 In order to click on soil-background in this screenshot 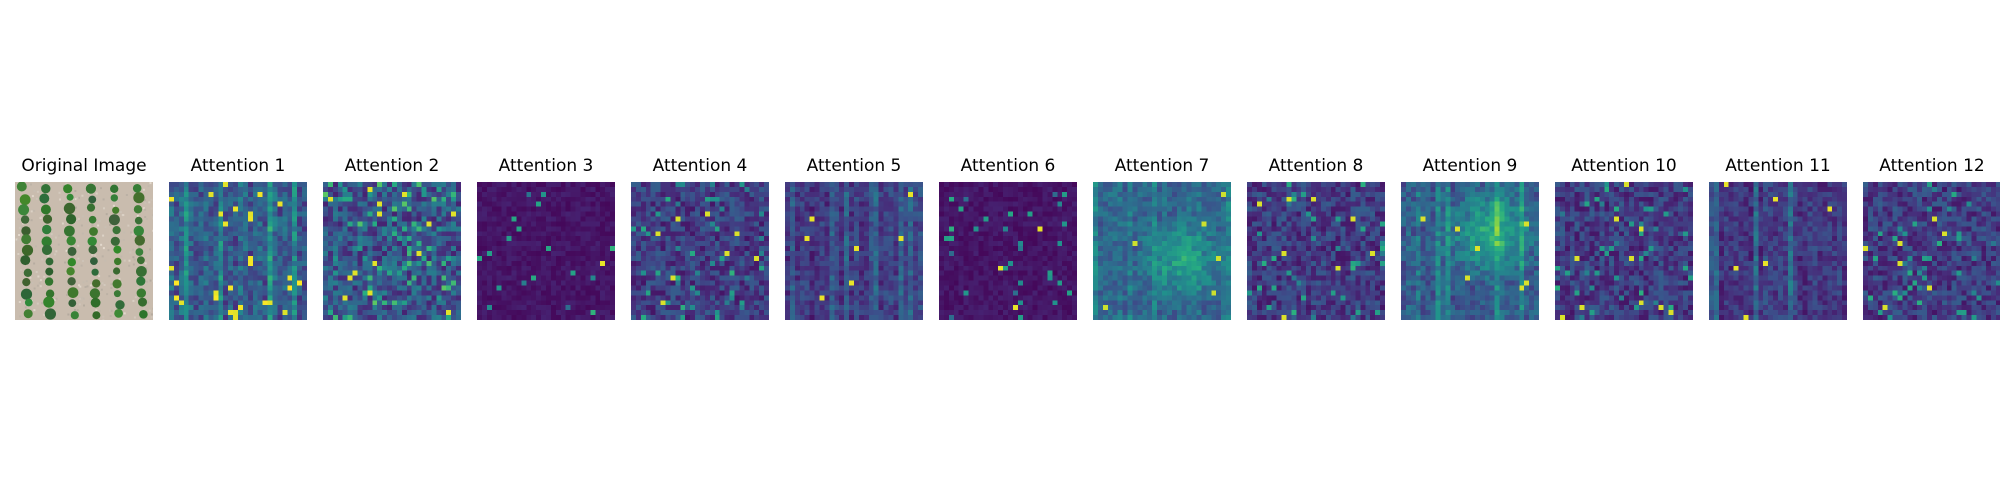, I will do `click(84, 251)`.